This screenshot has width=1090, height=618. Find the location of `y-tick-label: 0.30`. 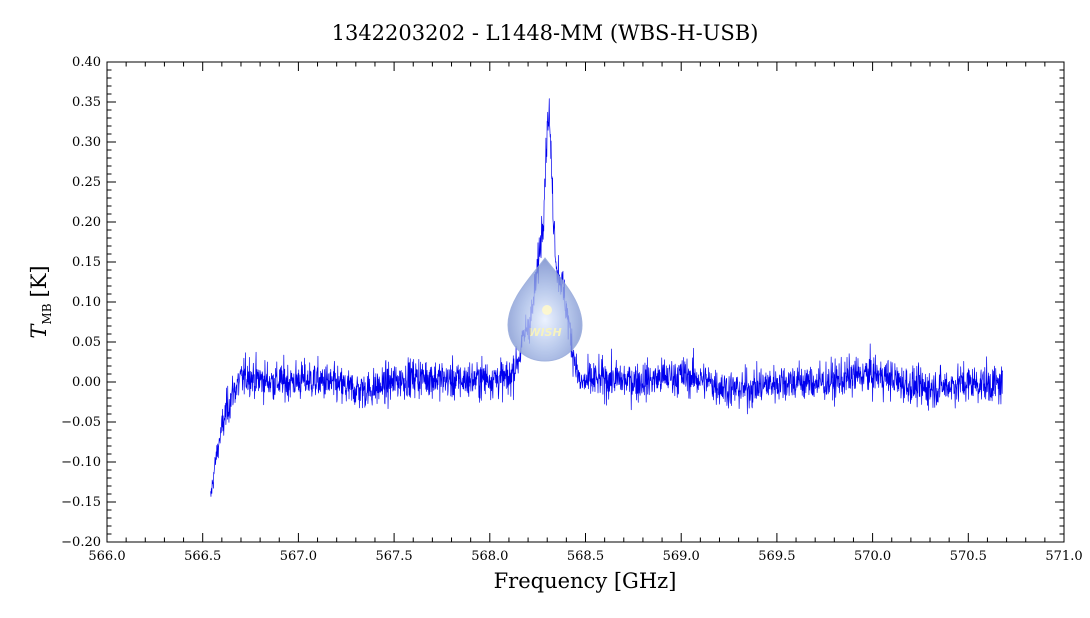

y-tick-label: 0.30 is located at coordinates (86, 142).